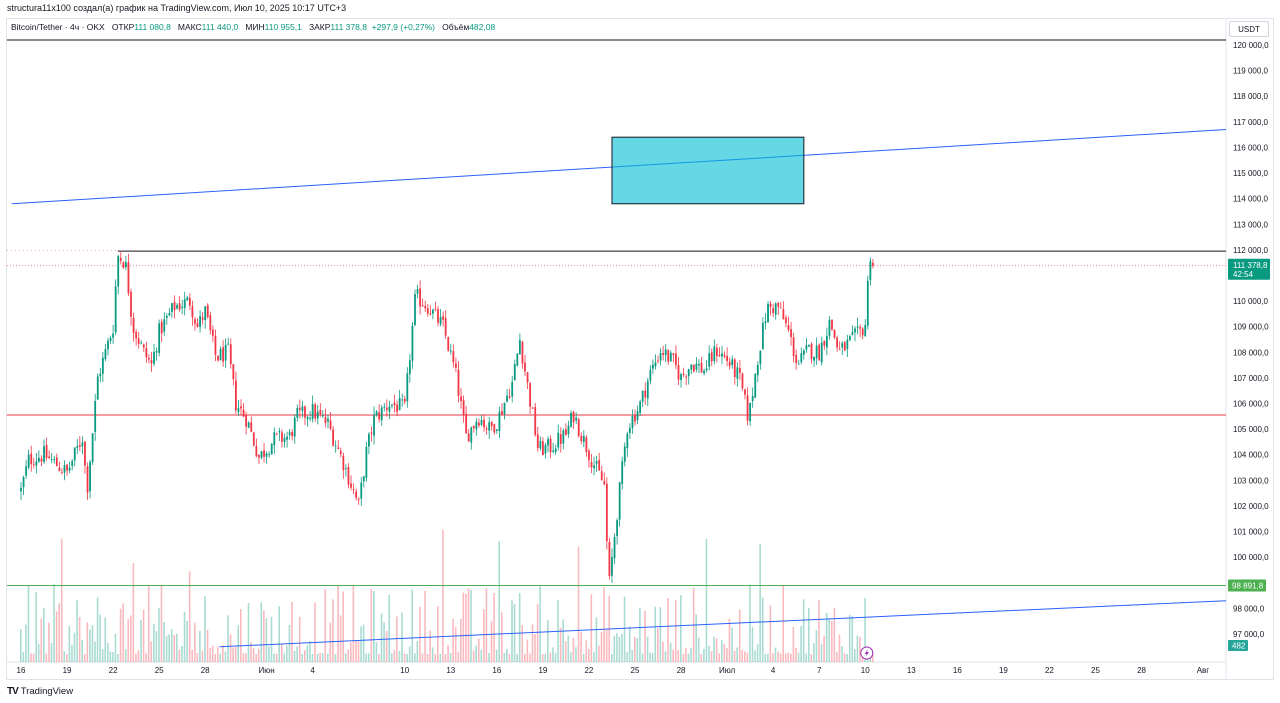 The height and width of the screenshot is (703, 1280). Describe the element at coordinates (1249, 269) in the screenshot. I see `last-price-tag` at that location.